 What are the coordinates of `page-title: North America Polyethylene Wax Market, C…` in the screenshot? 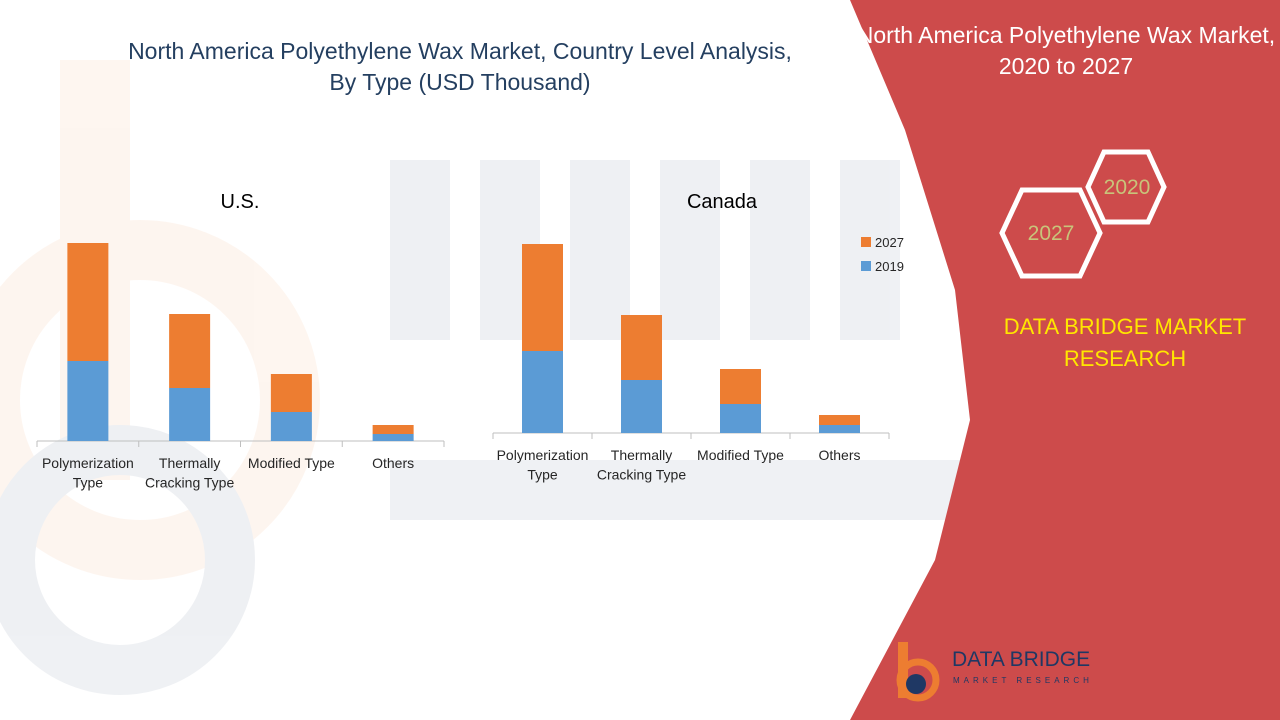 It's located at (460, 66).